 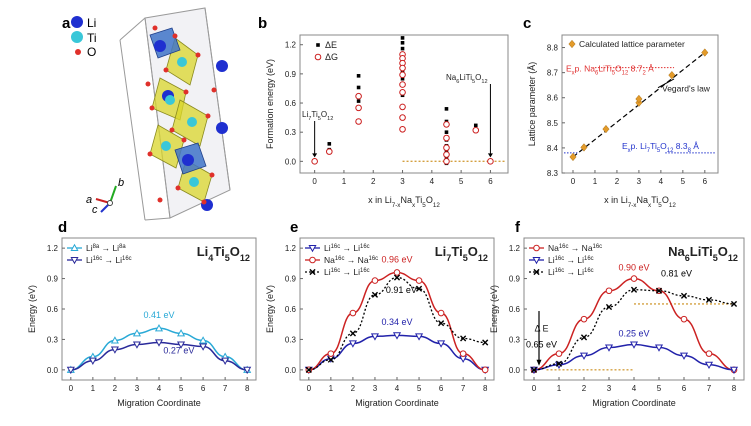 What do you see at coordinates (682, 146) in the screenshot?
I see `text-run: .` at bounding box center [682, 146].